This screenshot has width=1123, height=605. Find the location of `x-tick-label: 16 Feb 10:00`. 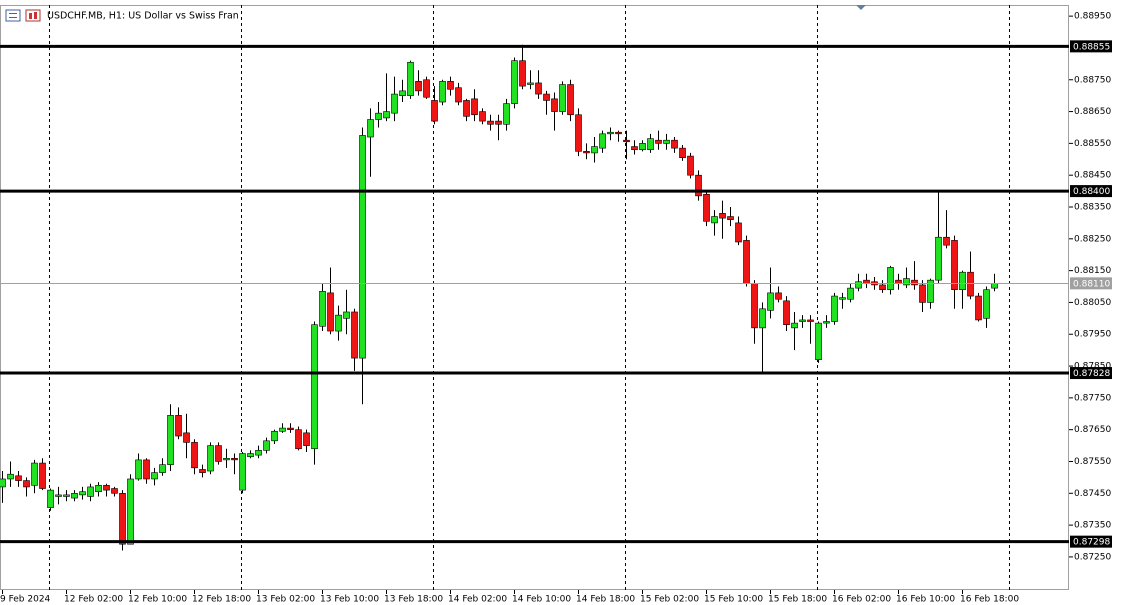

x-tick-label: 16 Feb 10:00 is located at coordinates (925, 600).